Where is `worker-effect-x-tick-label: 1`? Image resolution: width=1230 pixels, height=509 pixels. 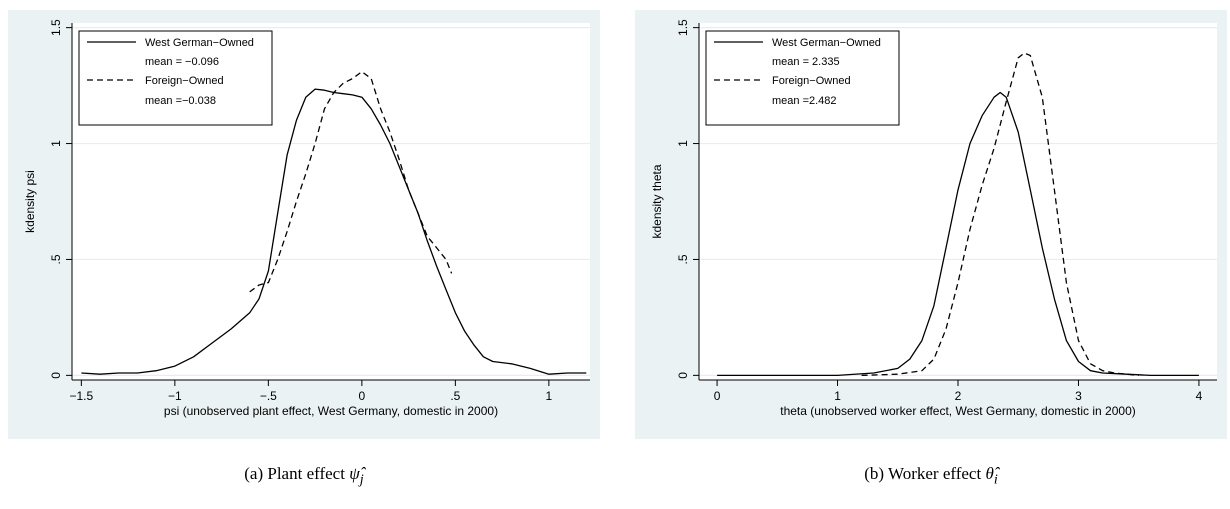 worker-effect-x-tick-label: 1 is located at coordinates (837, 396).